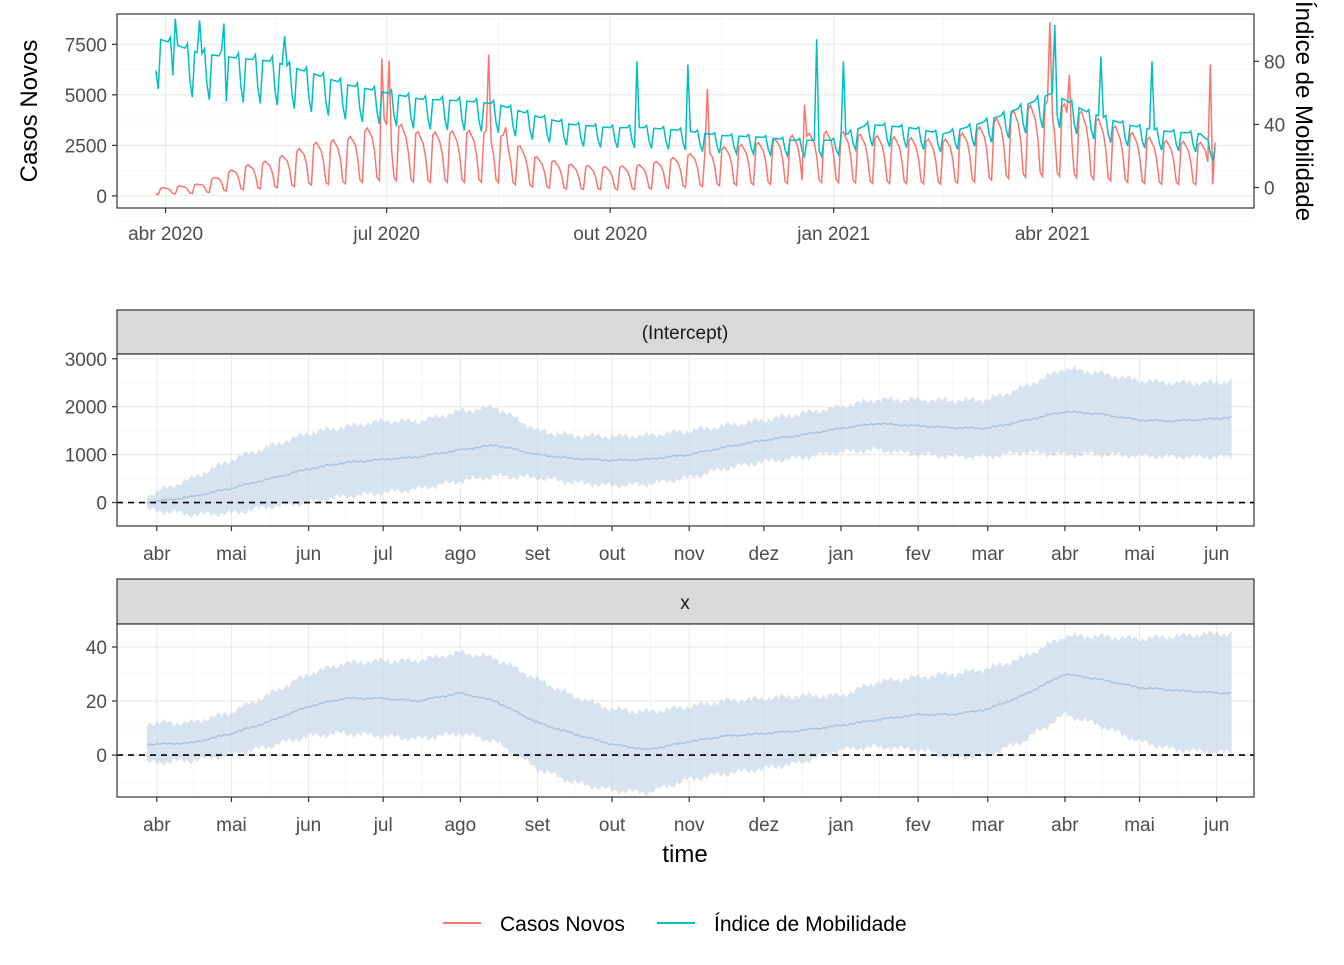 This screenshot has height=965, width=1344. What do you see at coordinates (101, 756) in the screenshot?
I see `x-y-tick-label: 0` at bounding box center [101, 756].